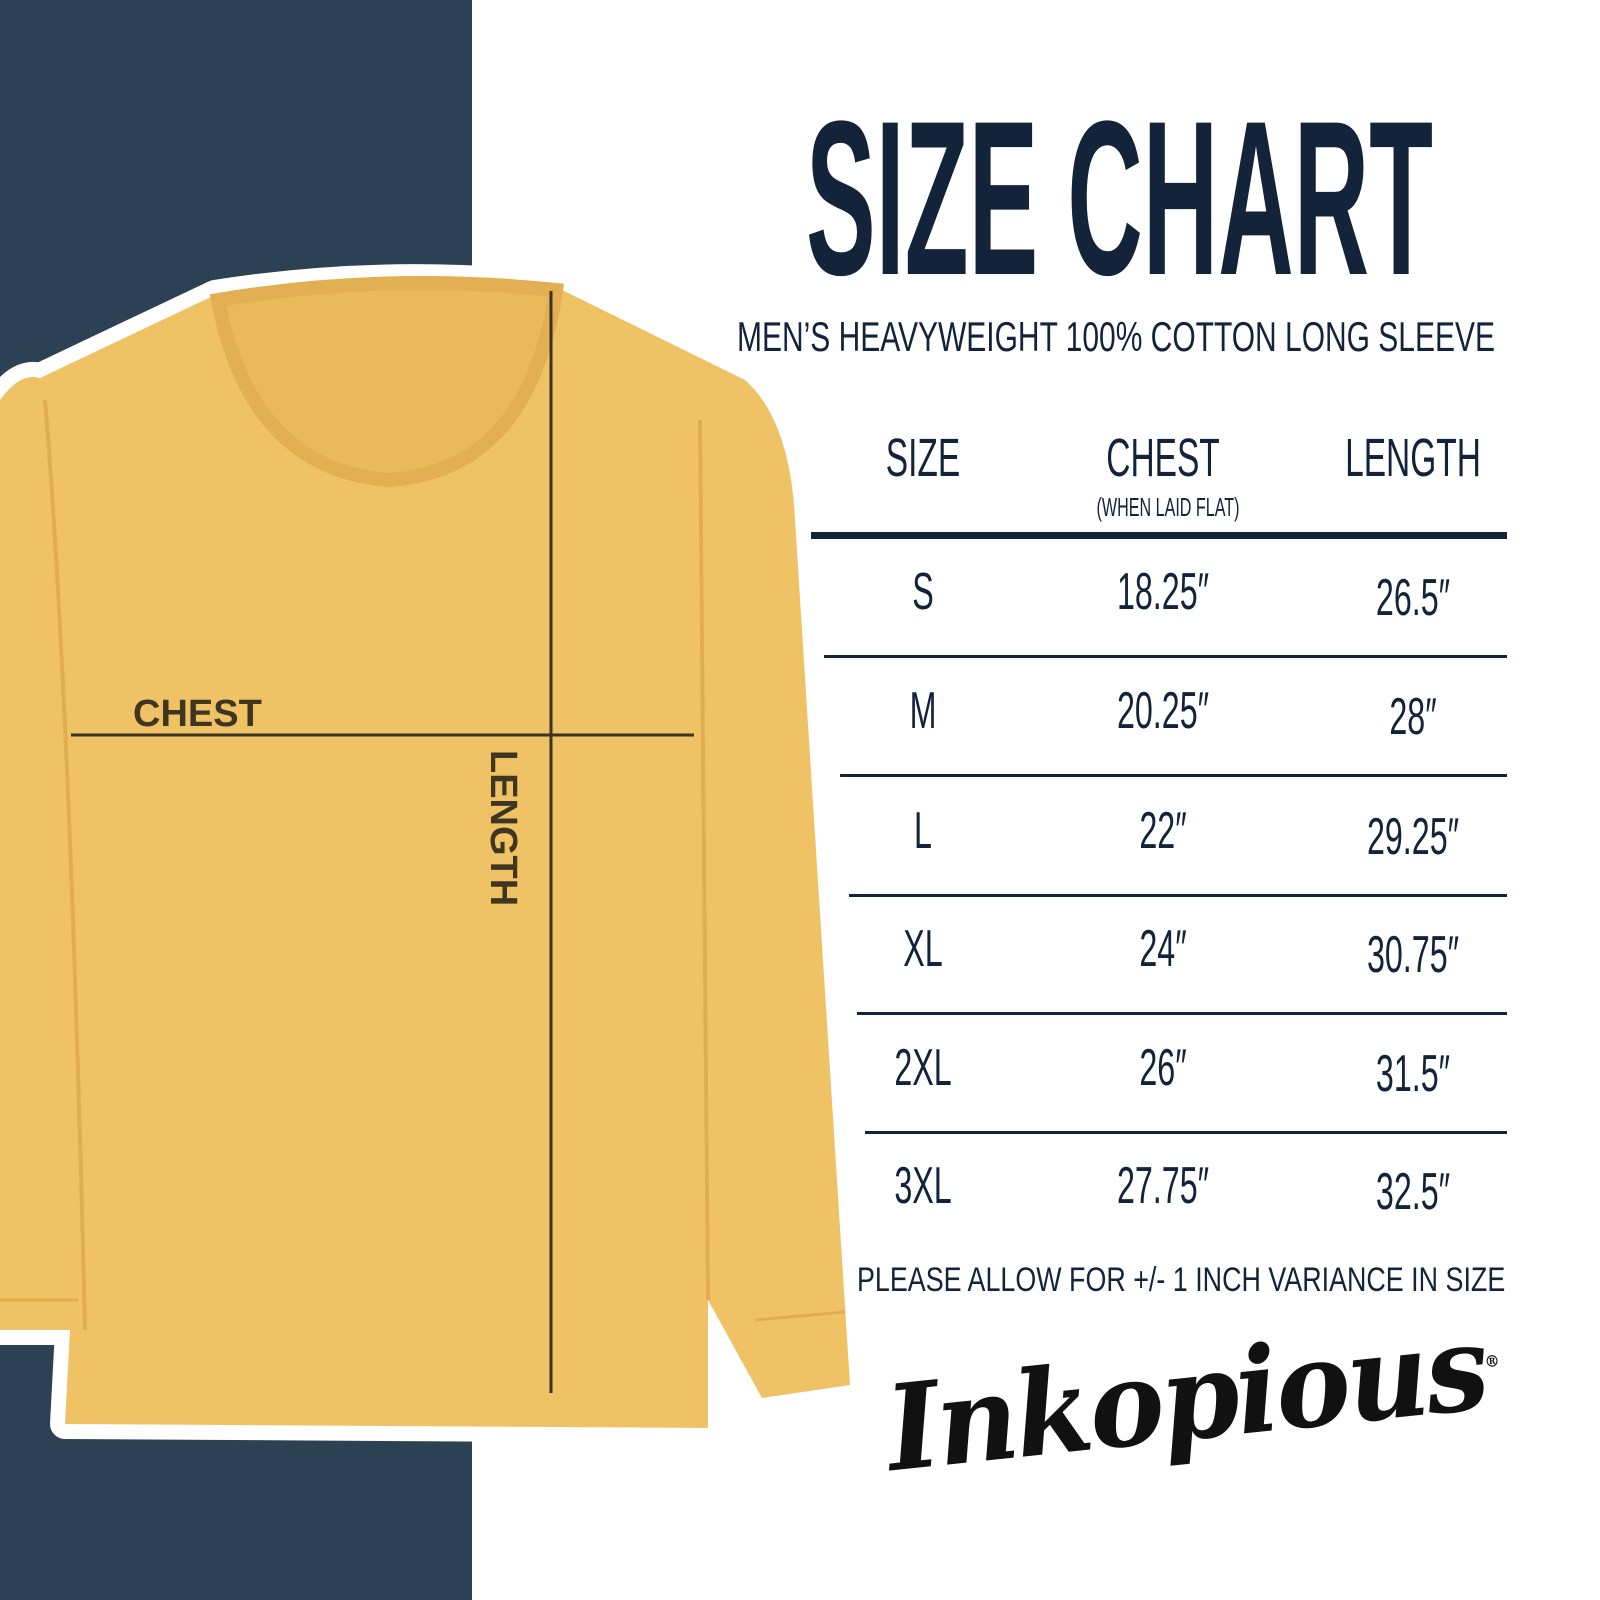  I want to click on brand-logo: Inkopious®, so click(1193, 1397).